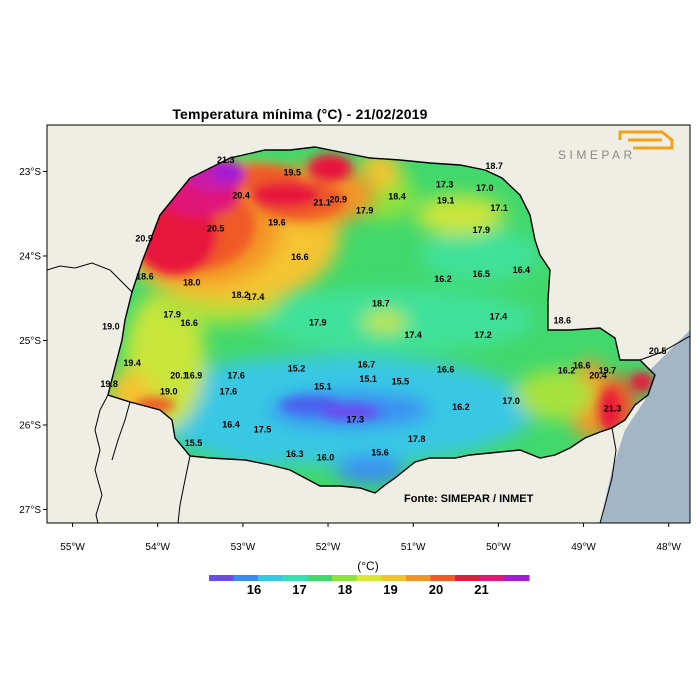 This screenshot has height=700, width=700. What do you see at coordinates (469, 499) in the screenshot?
I see `source-text: Fonte: SIMEPAR / INMET` at bounding box center [469, 499].